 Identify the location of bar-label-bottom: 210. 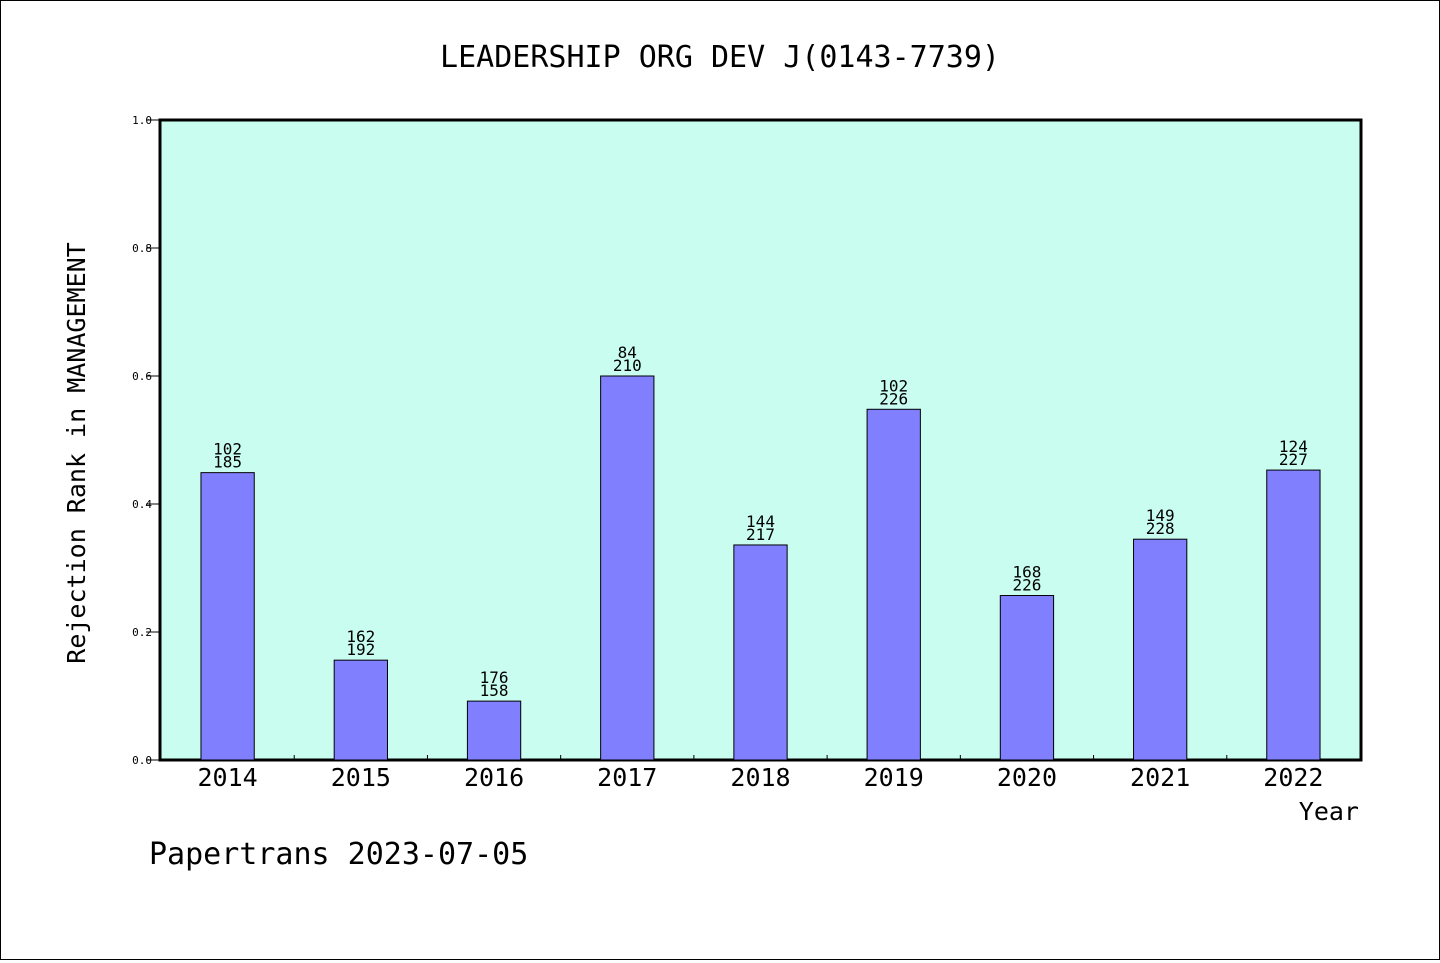
(627, 365).